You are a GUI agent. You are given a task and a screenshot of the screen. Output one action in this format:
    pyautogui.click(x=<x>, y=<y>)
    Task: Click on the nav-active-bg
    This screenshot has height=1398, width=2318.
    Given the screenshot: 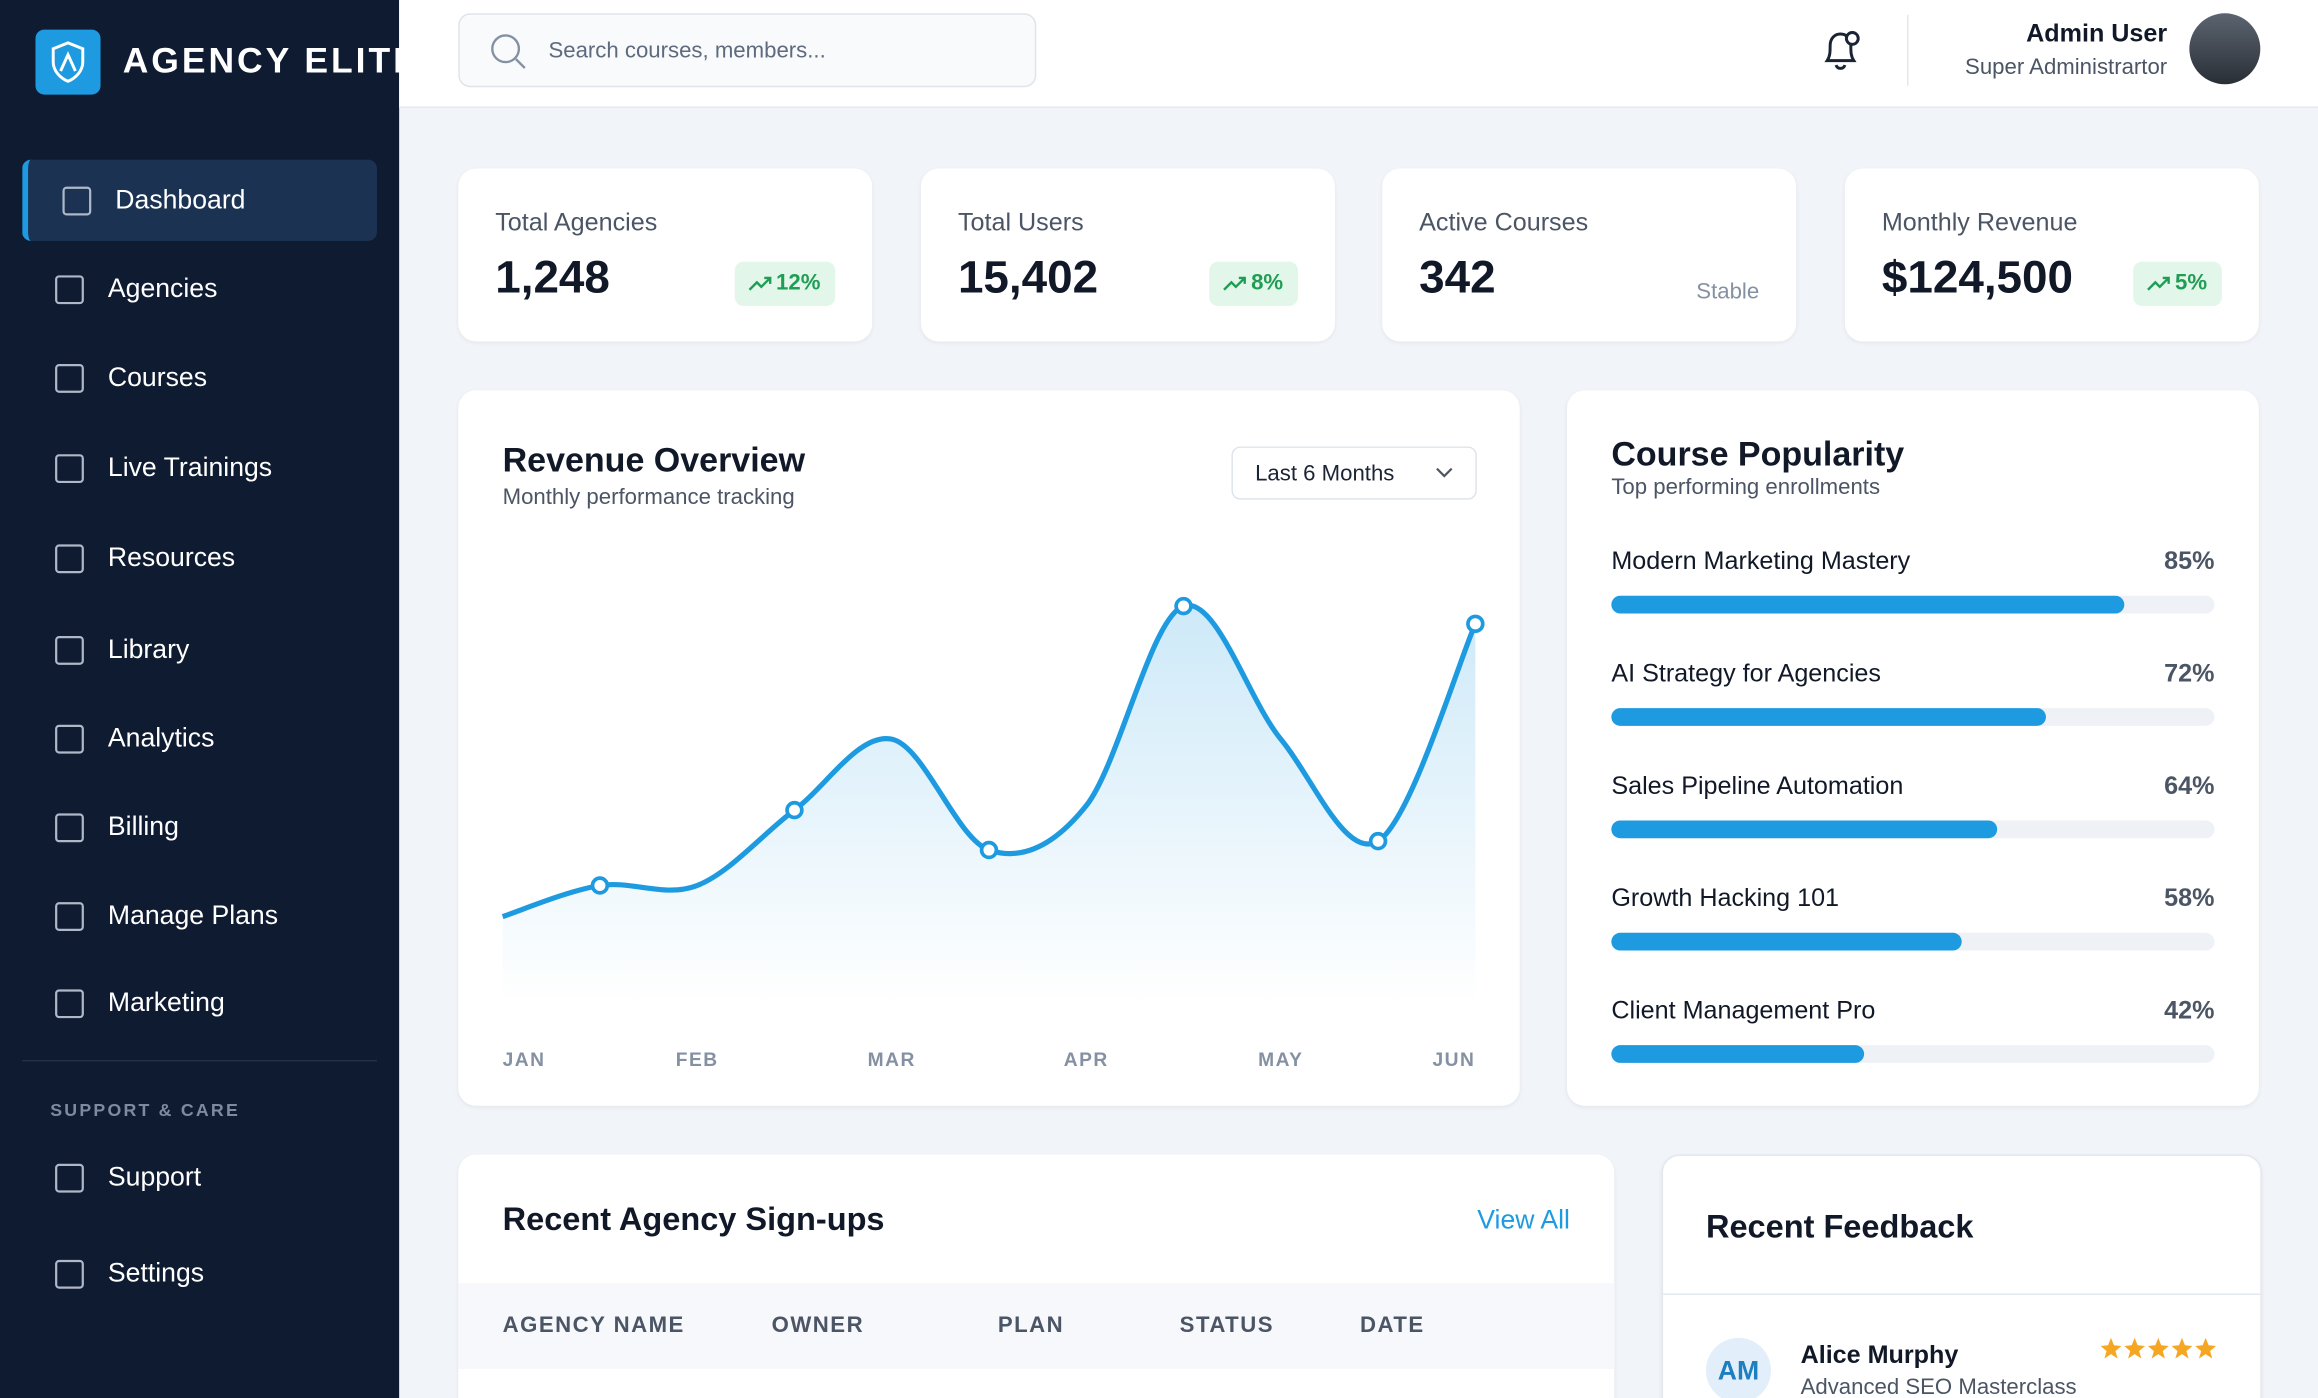 What is the action you would take?
    pyautogui.click(x=199, y=200)
    